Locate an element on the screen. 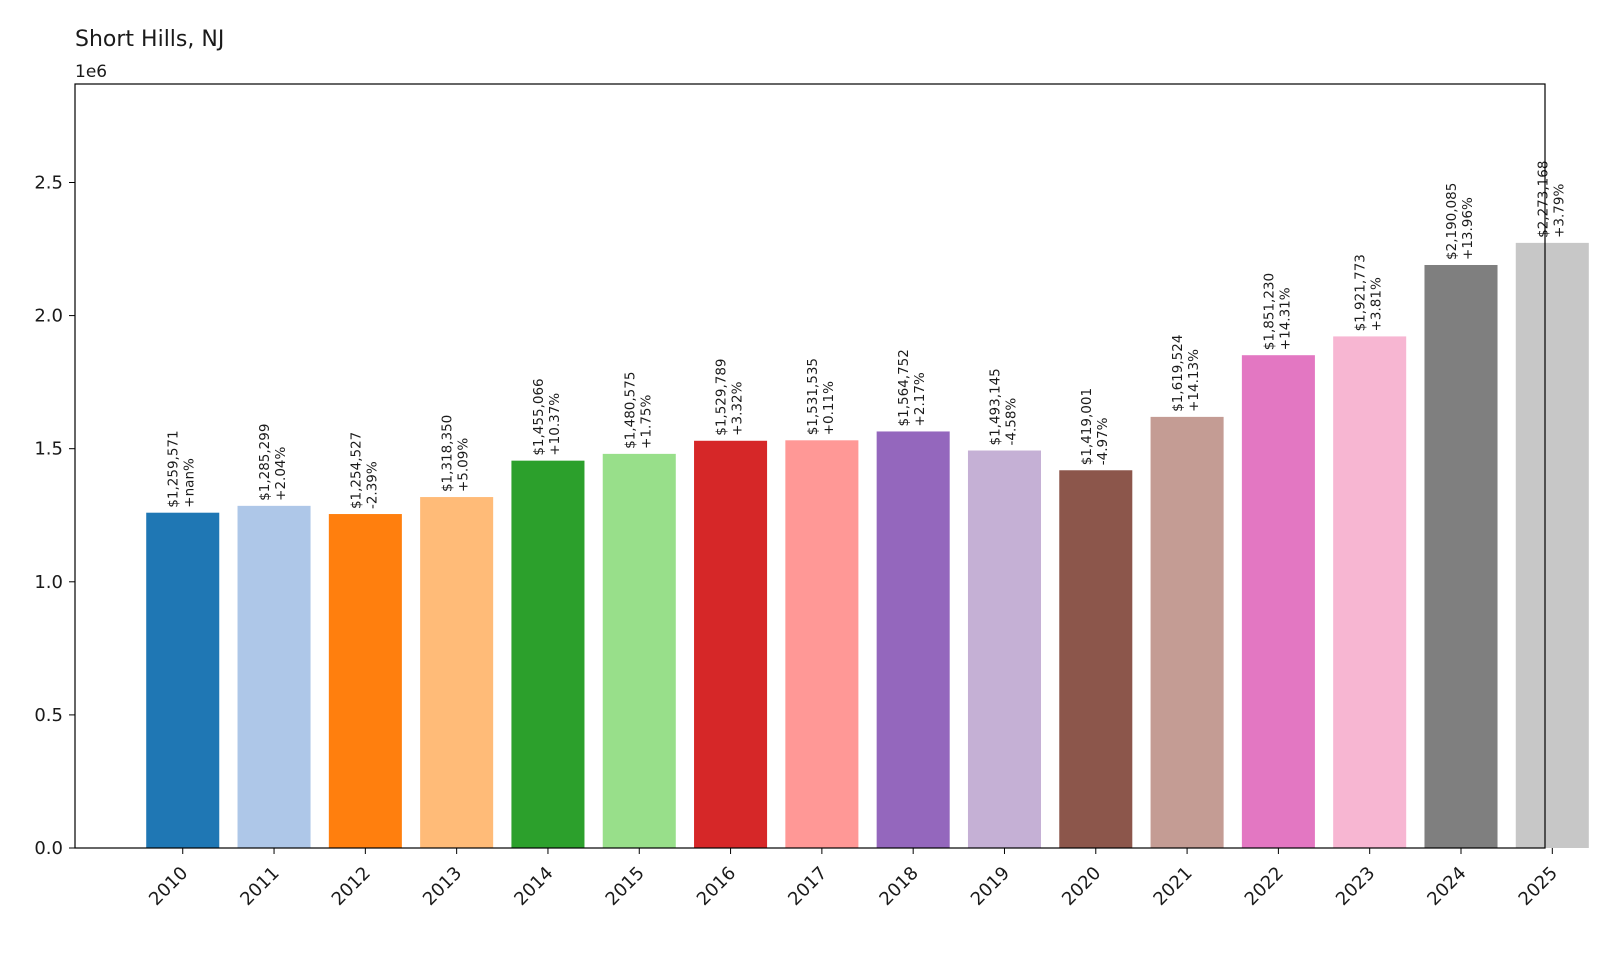 The width and height of the screenshot is (1600, 960). x-tick-label-2024: 2024 is located at coordinates (1446, 886).